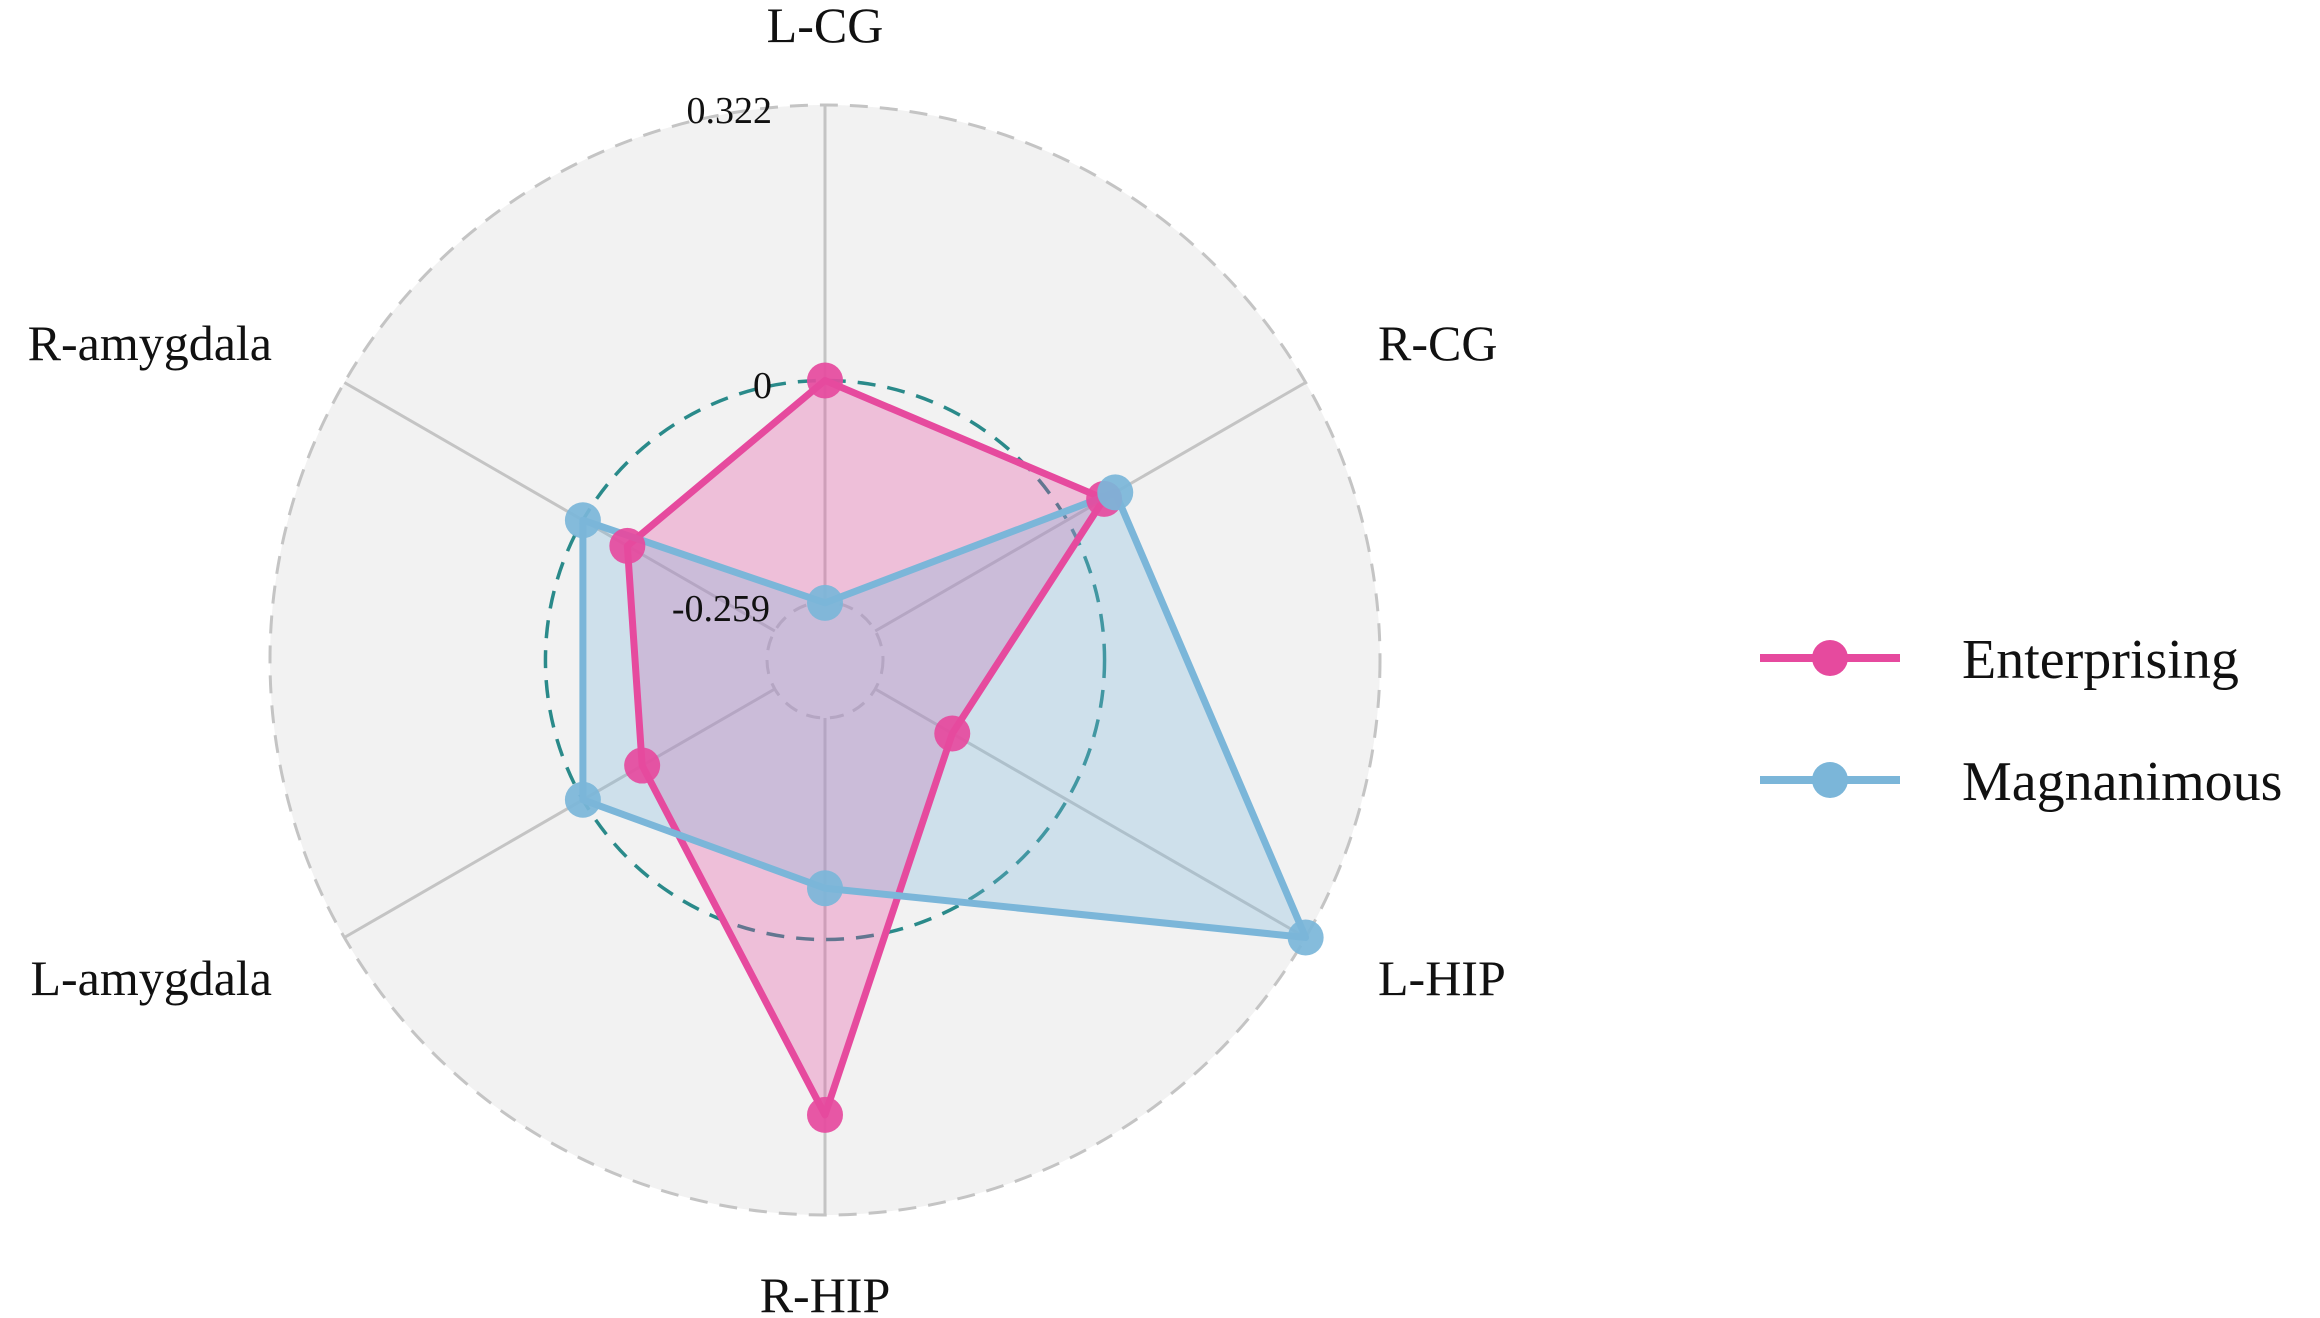  Describe the element at coordinates (1442, 978) in the screenshot. I see `axis-label-l-hip: L-HIP` at that location.